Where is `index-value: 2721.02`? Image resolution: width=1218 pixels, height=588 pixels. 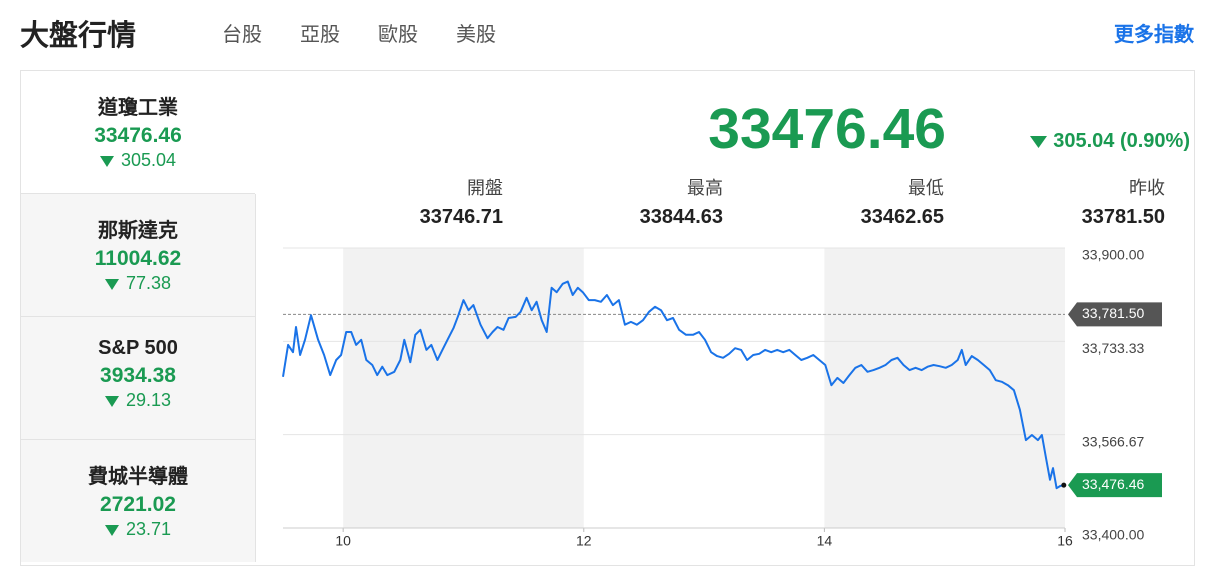
index-value: 2721.02 is located at coordinates (138, 504).